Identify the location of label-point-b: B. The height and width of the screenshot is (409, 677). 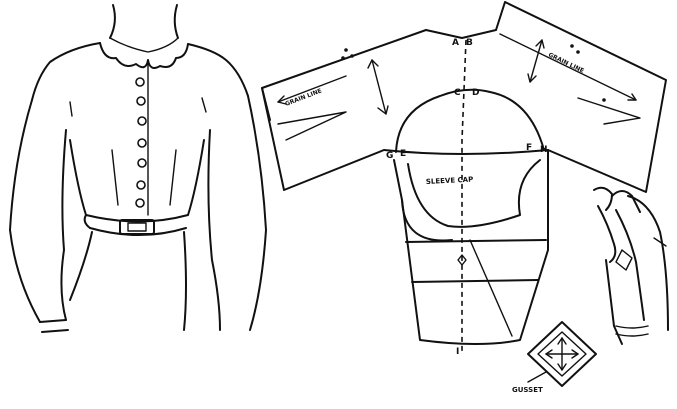
(469, 43).